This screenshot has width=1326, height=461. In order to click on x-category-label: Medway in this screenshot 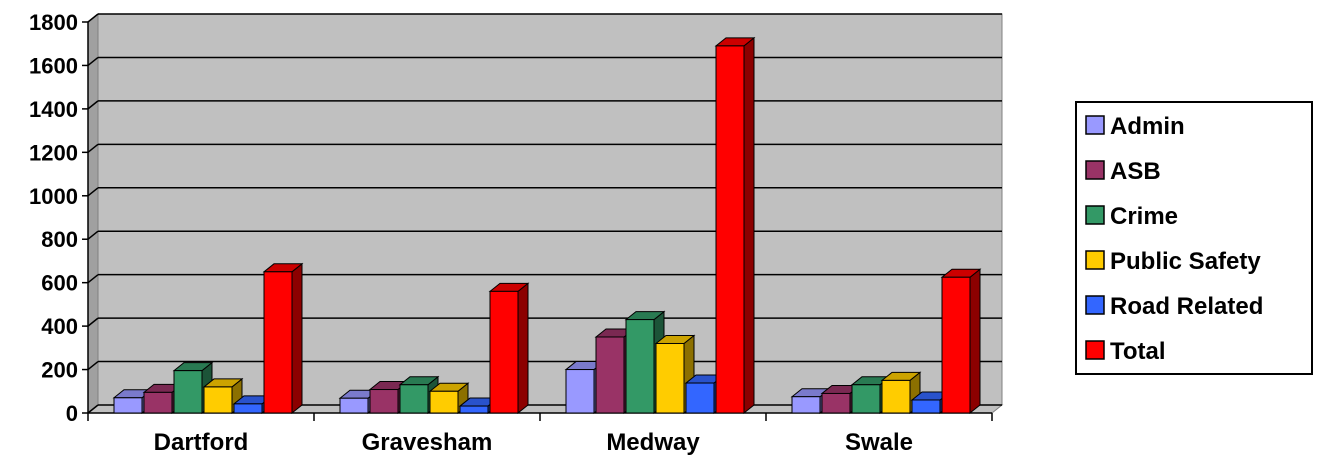, I will do `click(653, 442)`.